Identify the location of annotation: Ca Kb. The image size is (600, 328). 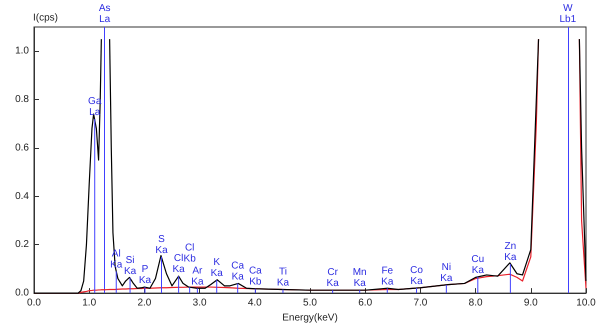
(255, 277).